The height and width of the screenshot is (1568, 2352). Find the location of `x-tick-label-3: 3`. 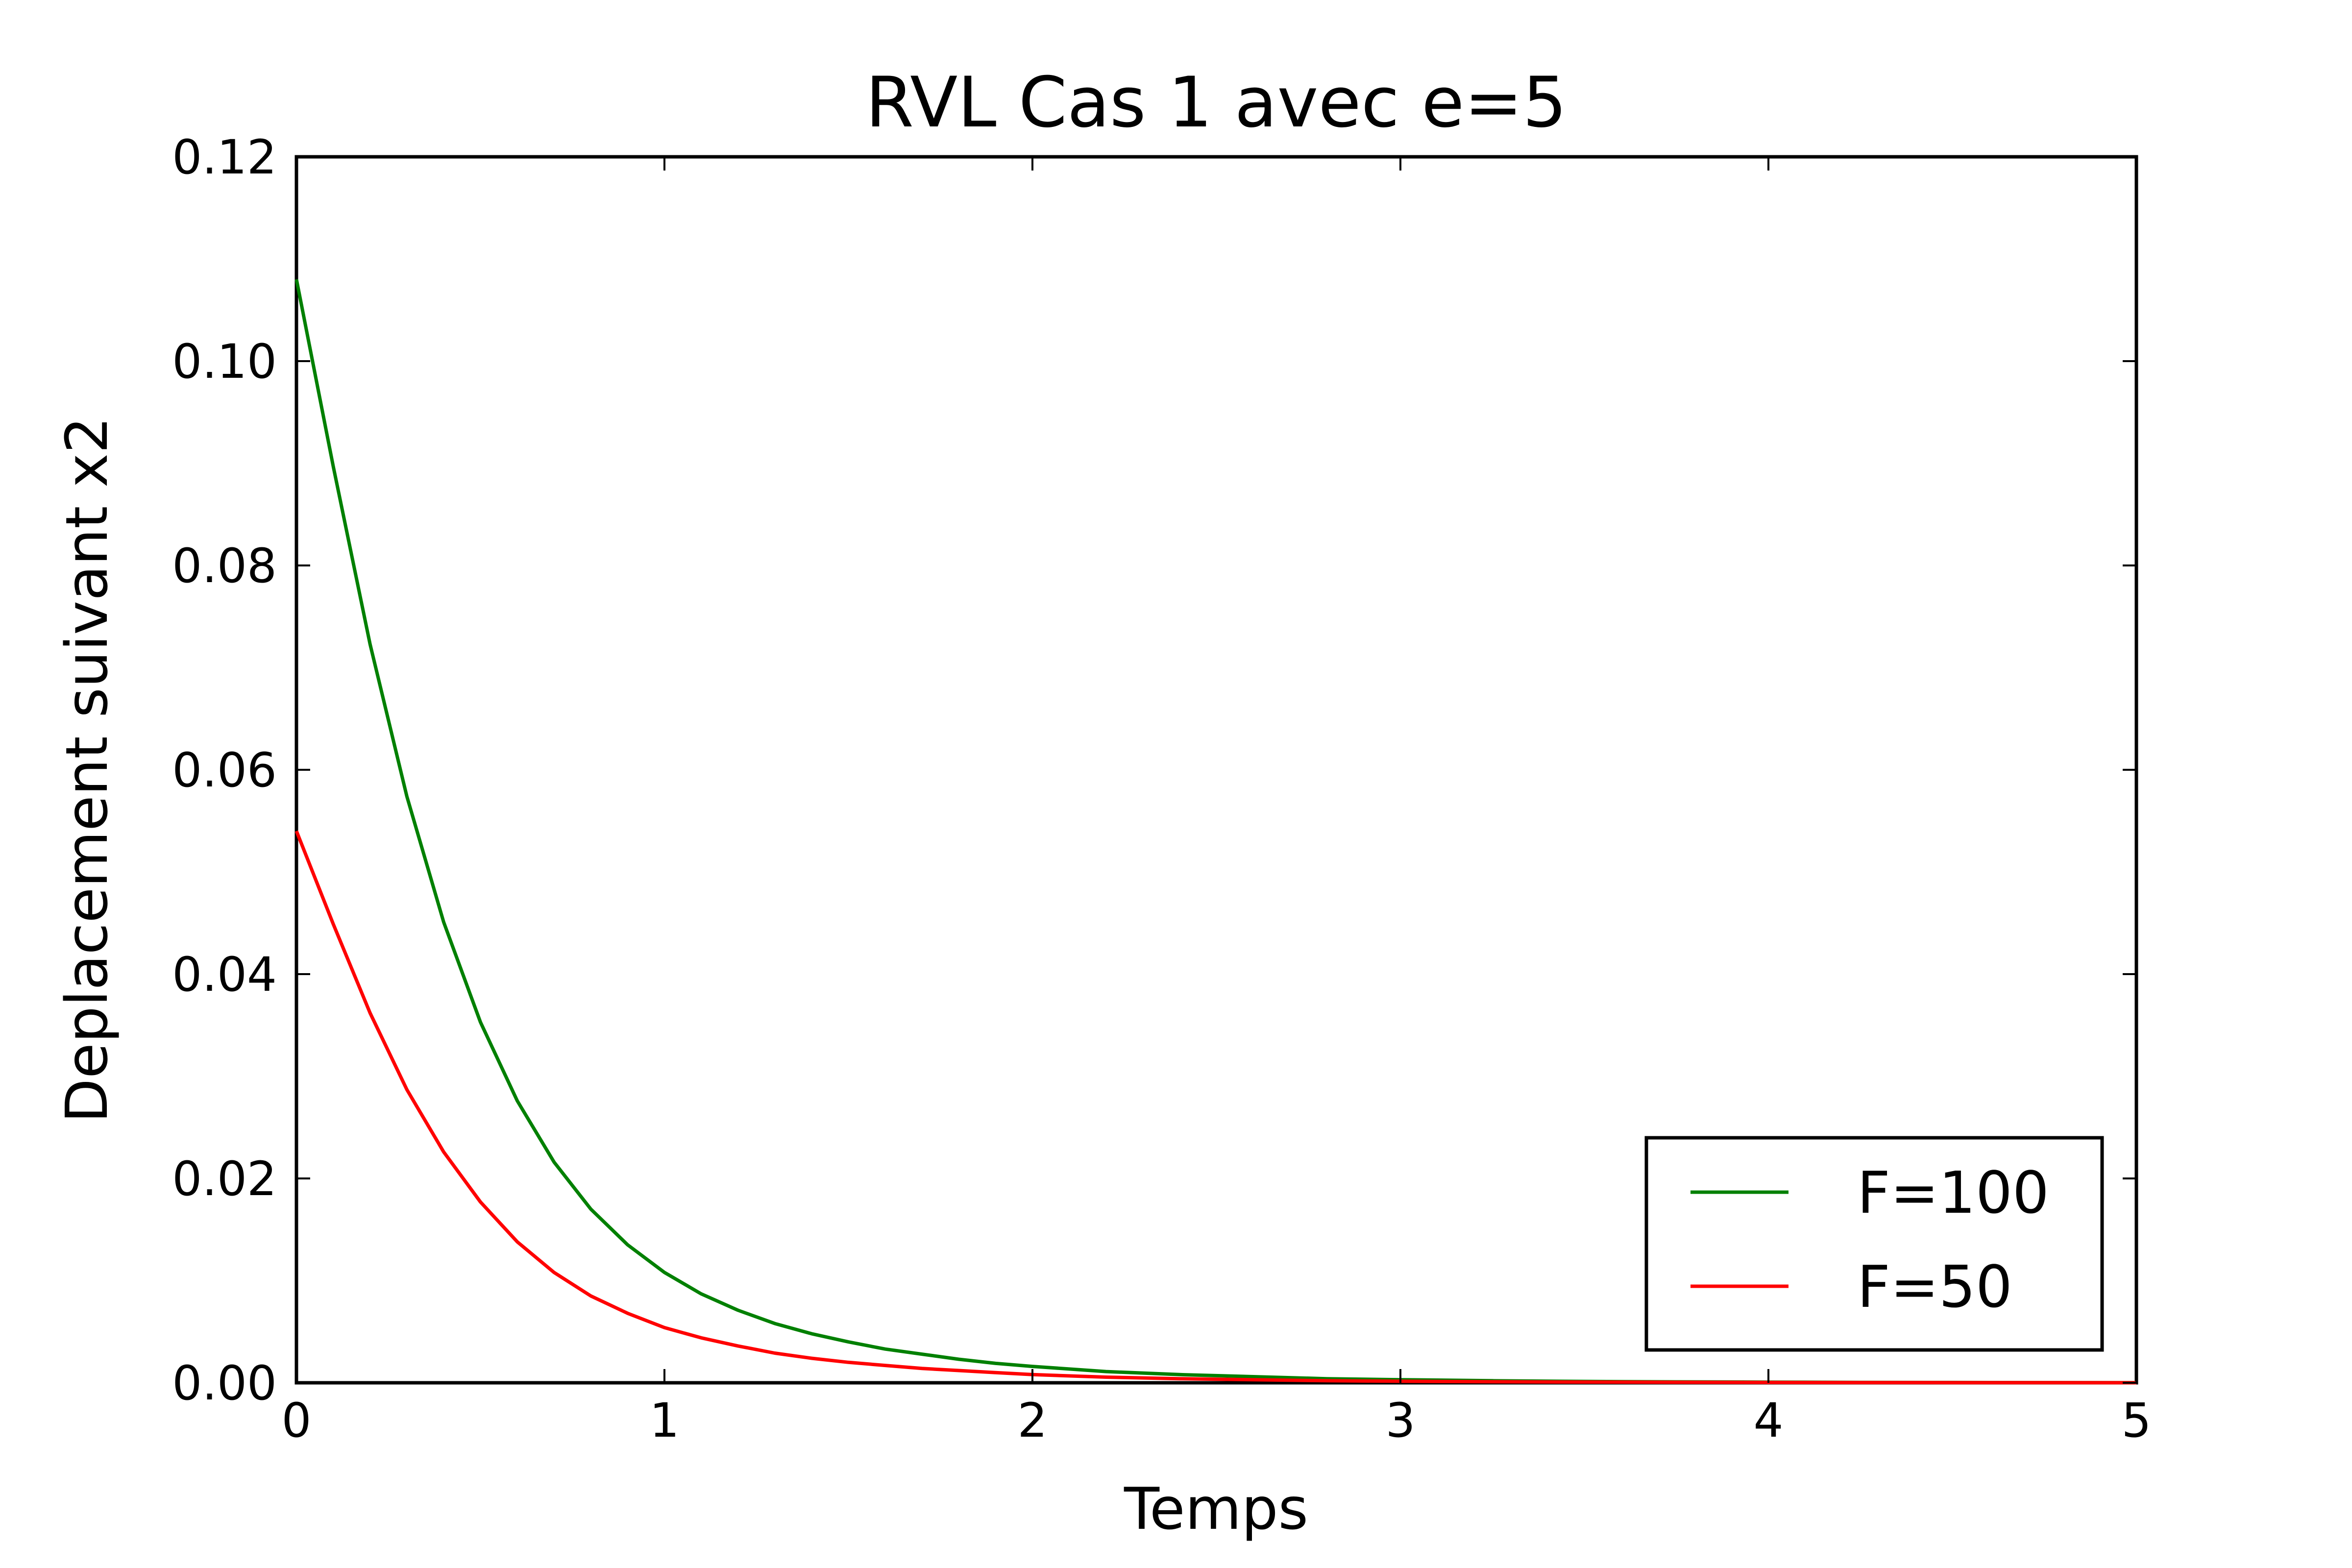

x-tick-label-3: 3 is located at coordinates (1400, 1420).